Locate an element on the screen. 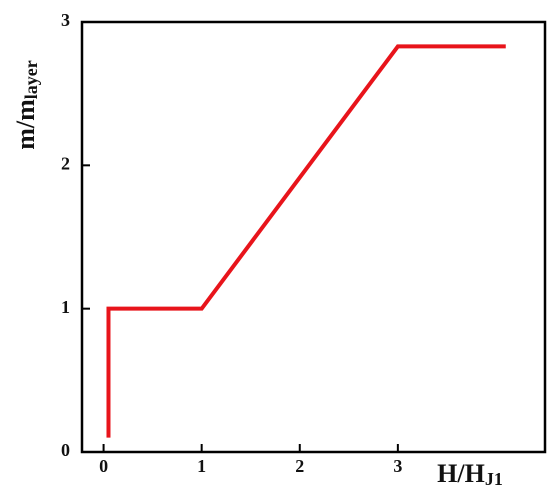 This screenshot has height=497, width=550. y-axis-label: m/mlayer is located at coordinates (26, 105).